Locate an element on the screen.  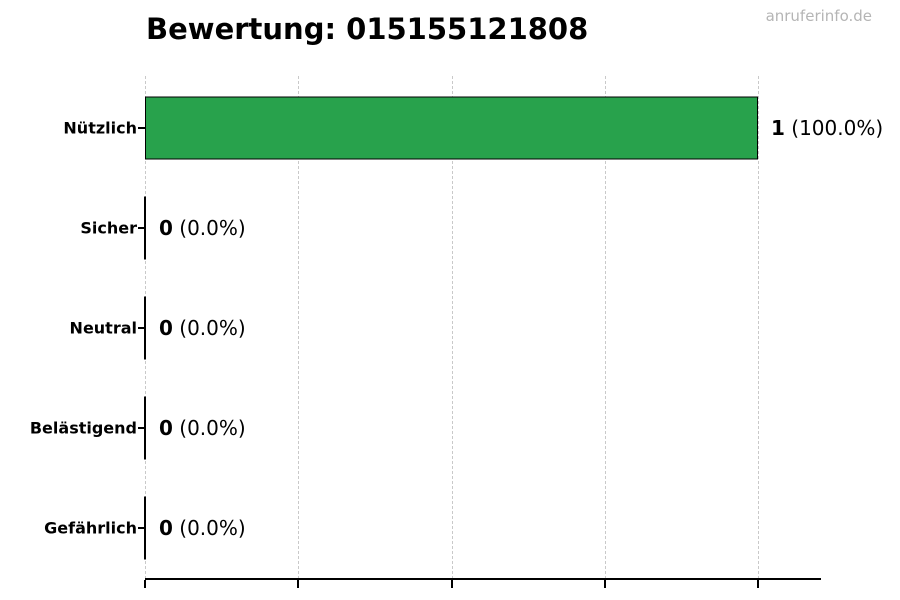
watermark: anruferinfo.de is located at coordinates (818, 16).